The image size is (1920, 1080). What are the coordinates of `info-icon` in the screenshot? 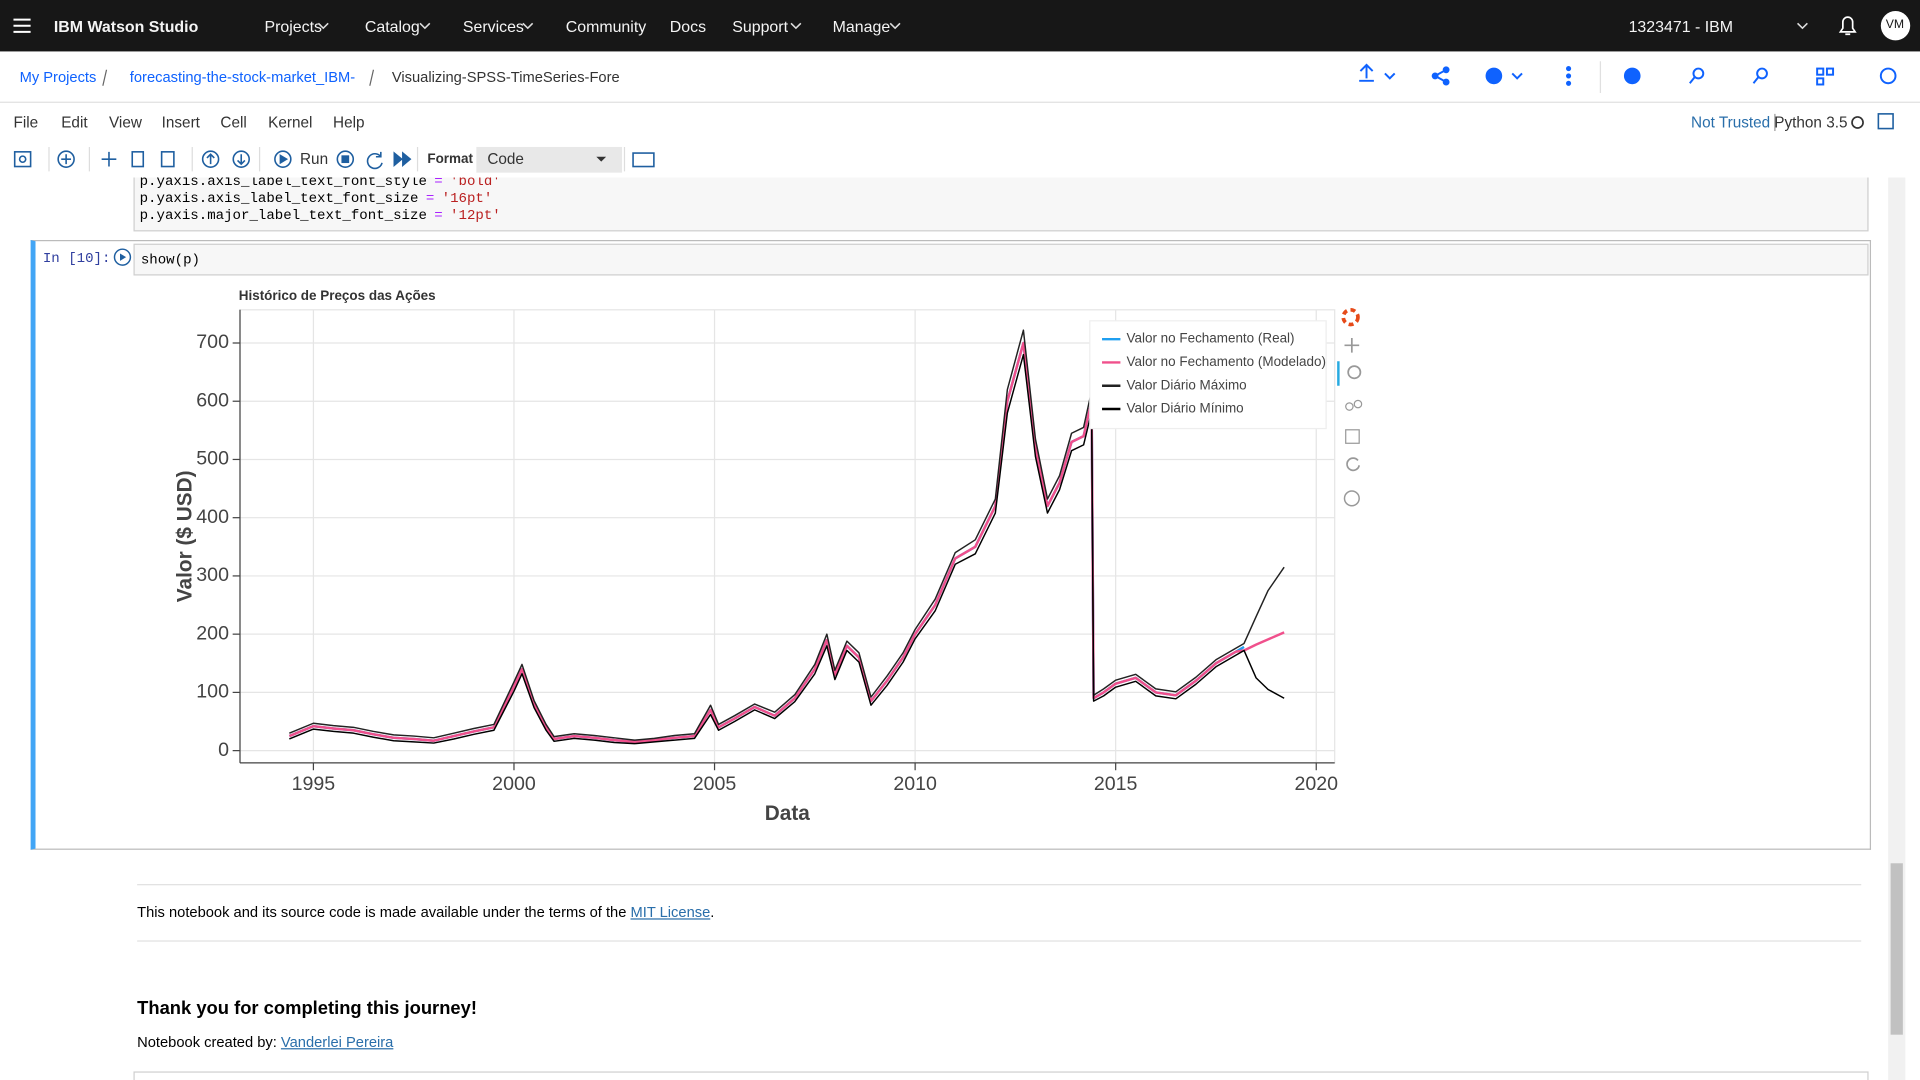 It's located at (1632, 76).